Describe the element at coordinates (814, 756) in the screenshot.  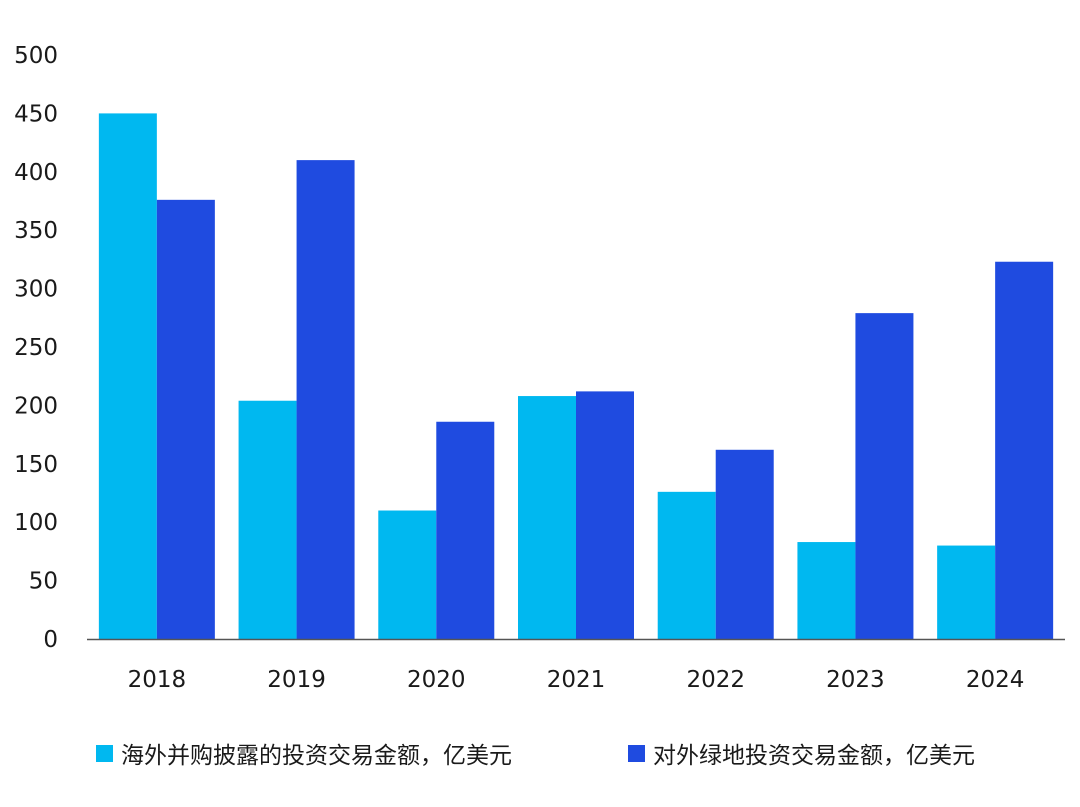
I see `legend-label-series-2: 对外绿地投资交易金额，亿美元` at that location.